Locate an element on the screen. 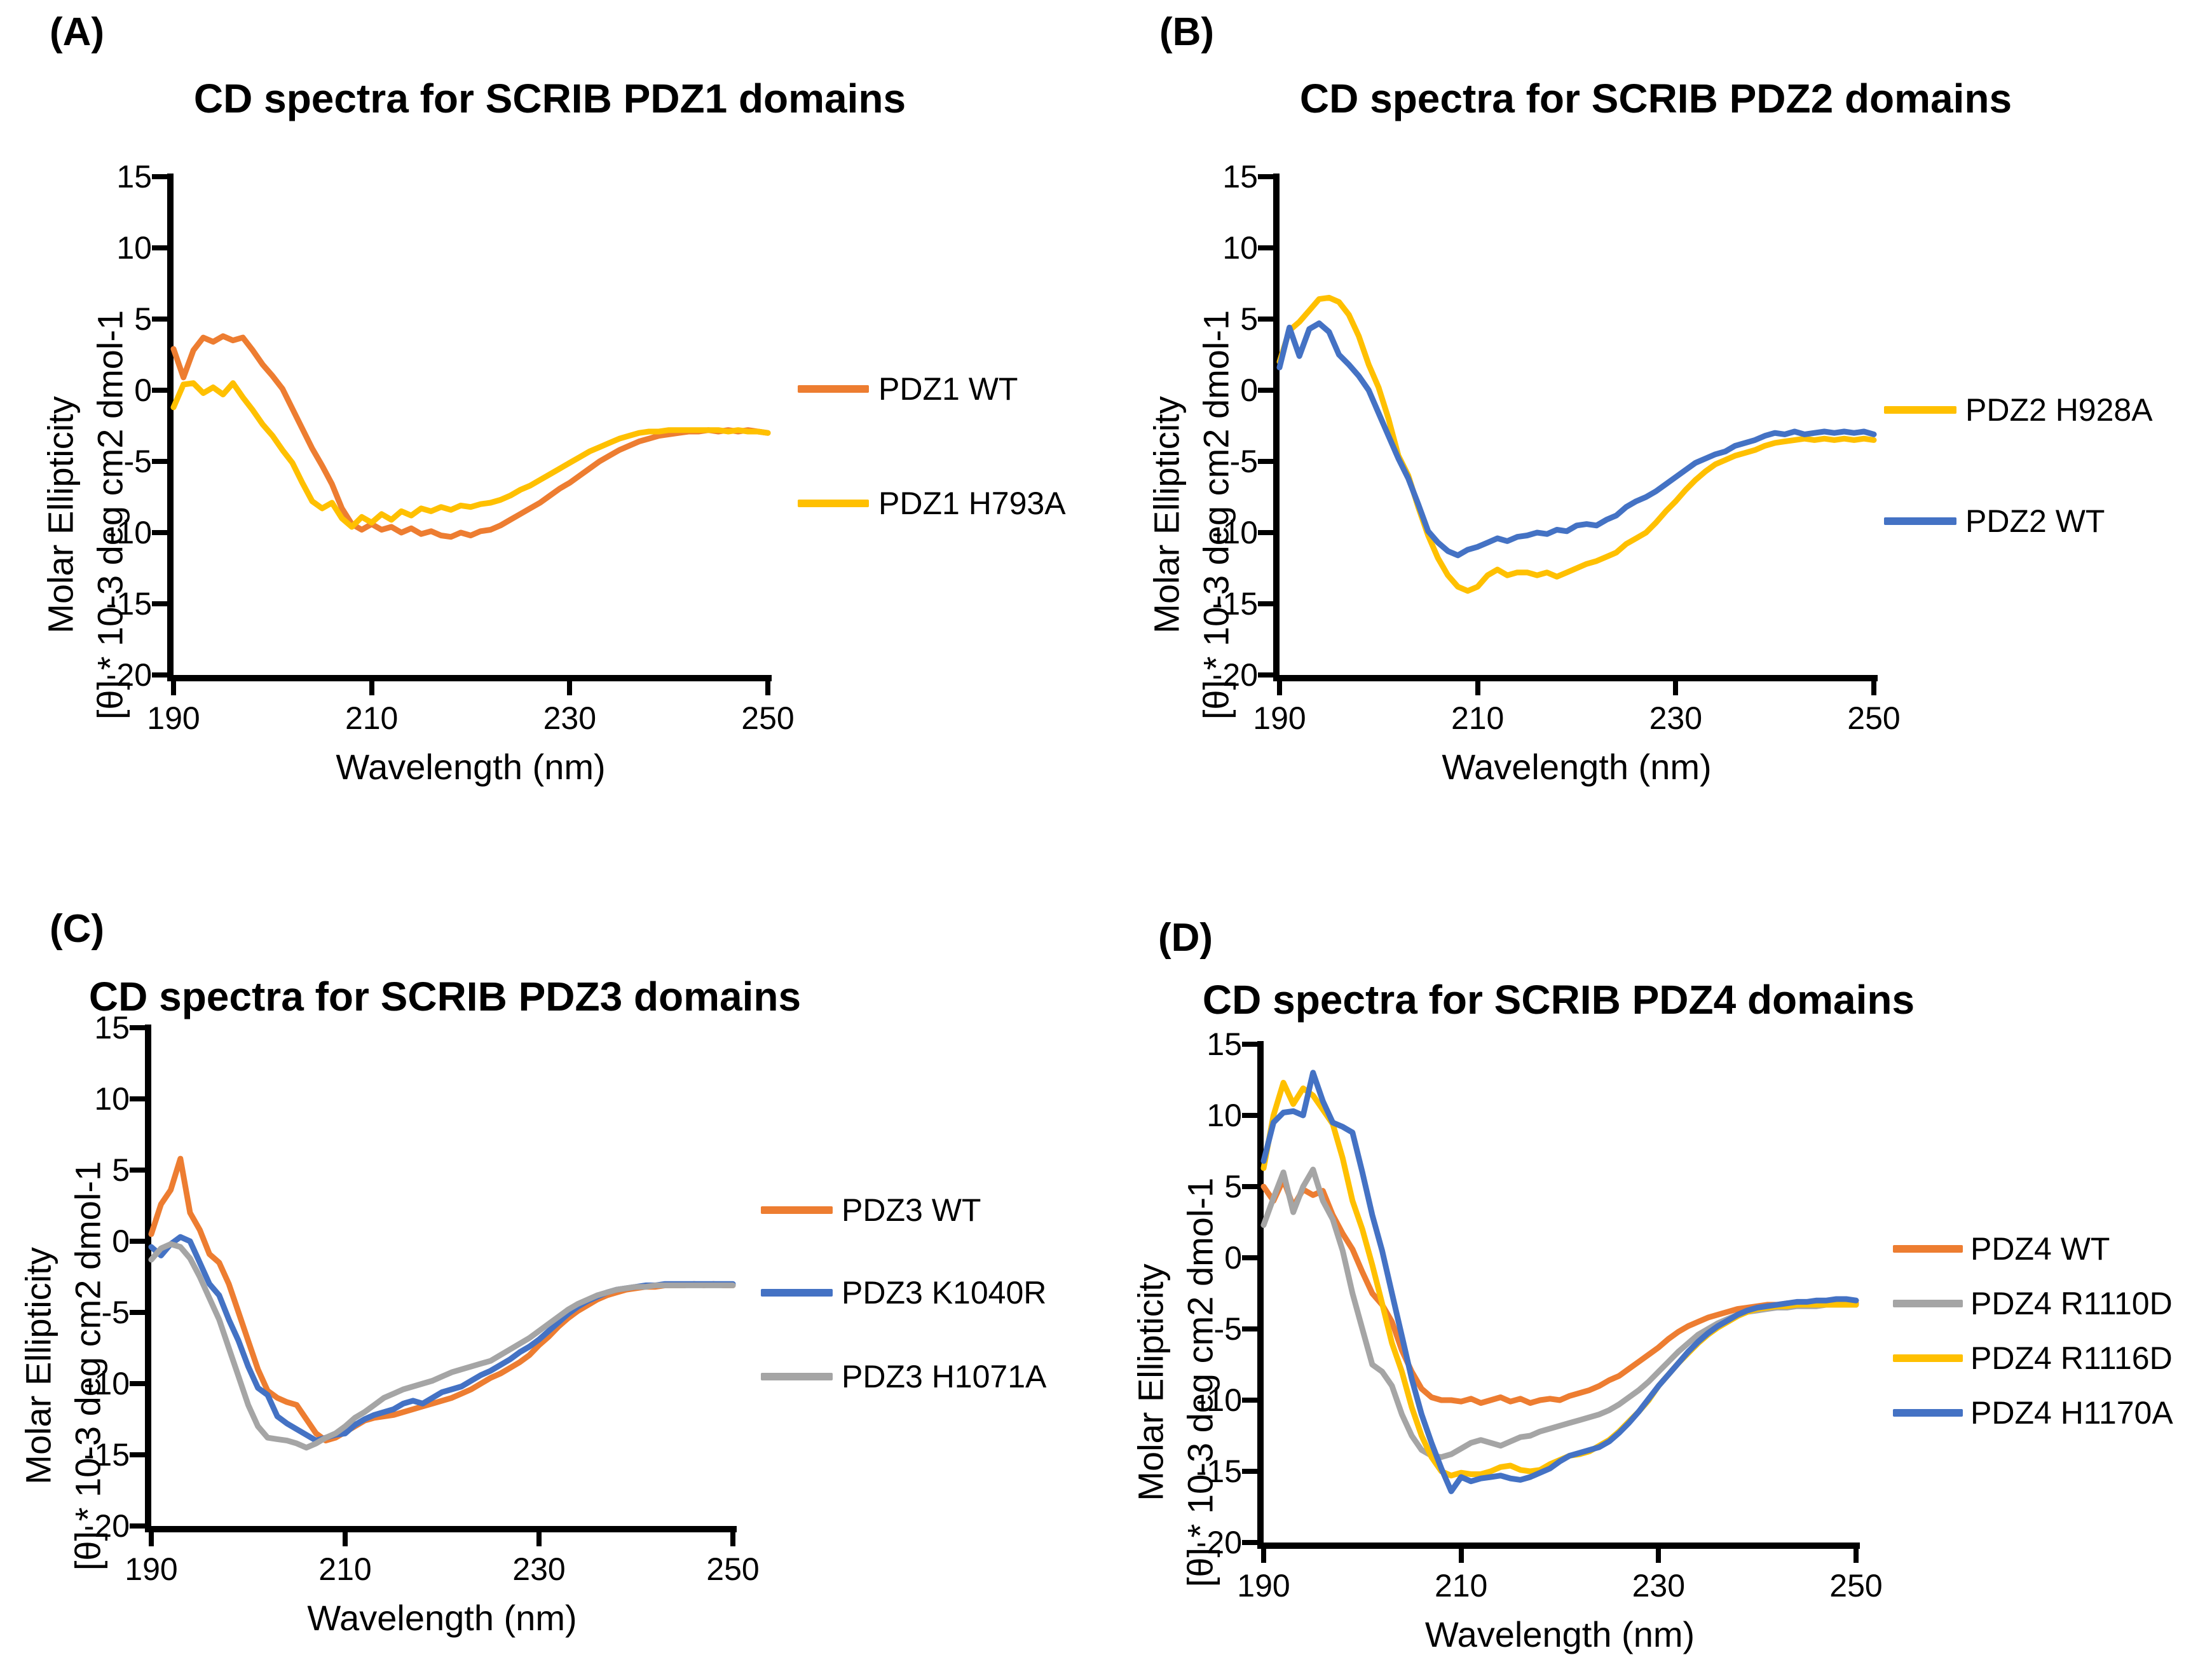 This screenshot has width=2212, height=1655. chart-title: CD spectra for SCRIB PDZ2 domains is located at coordinates (1655, 98).